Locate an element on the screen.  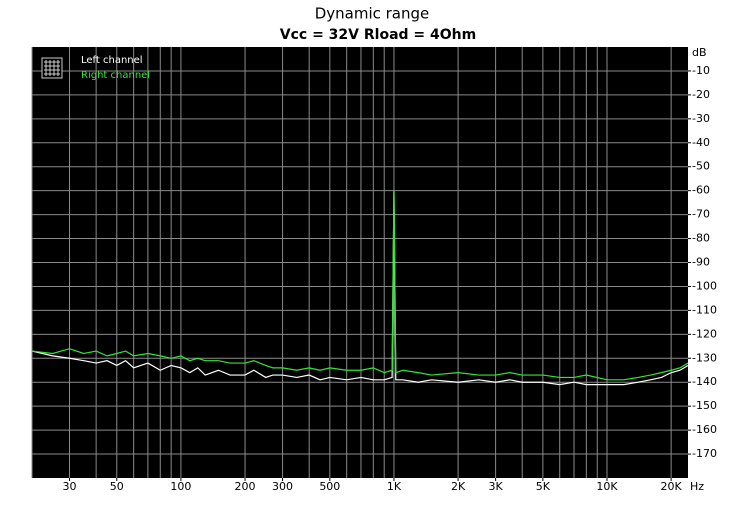
x-tick-label: 200 is located at coordinates (245, 486).